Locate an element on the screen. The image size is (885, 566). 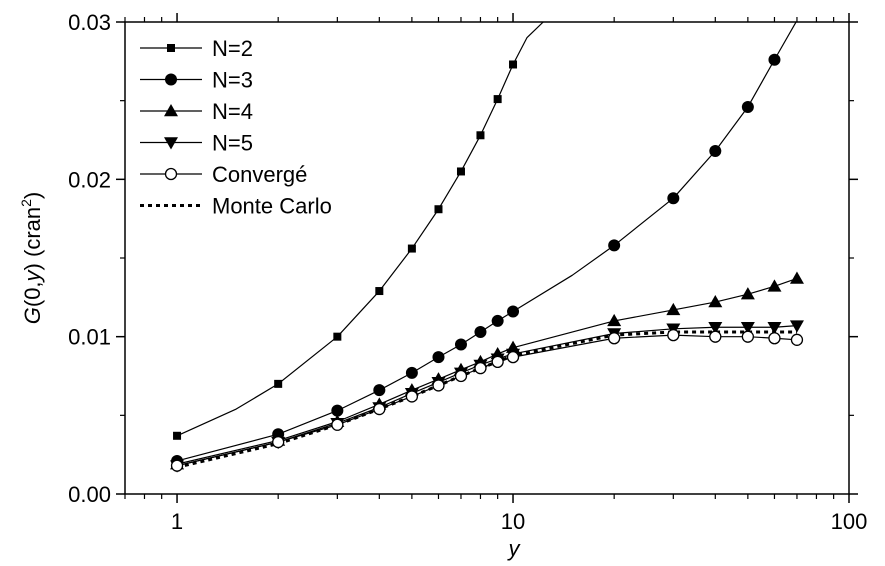
y-axis-title: G(0,y) (cran2) is located at coordinates (31, 258).